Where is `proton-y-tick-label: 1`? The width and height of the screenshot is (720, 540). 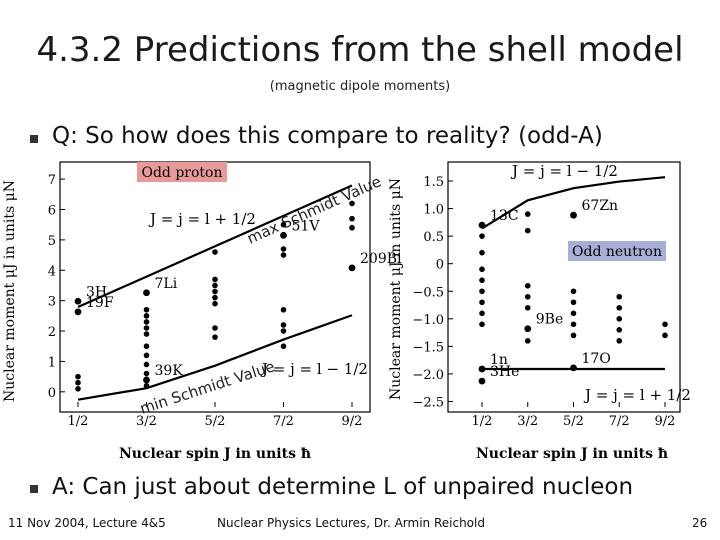 proton-y-tick-label: 1 is located at coordinates (52, 362).